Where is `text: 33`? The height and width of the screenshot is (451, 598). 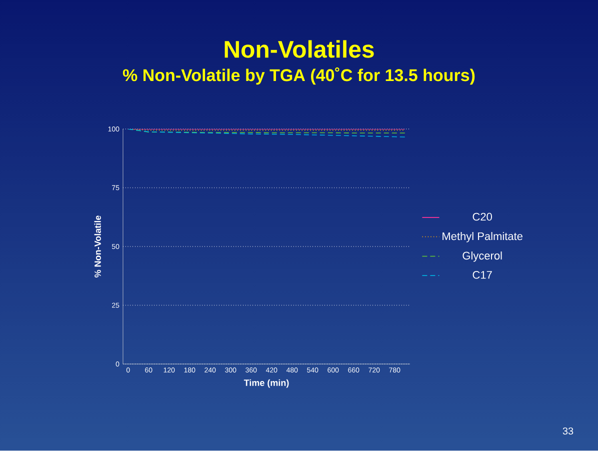 text: 33 is located at coordinates (568, 431).